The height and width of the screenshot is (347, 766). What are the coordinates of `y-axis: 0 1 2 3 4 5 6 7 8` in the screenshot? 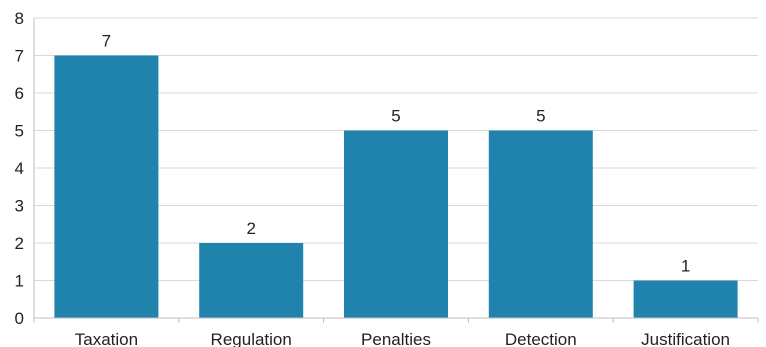 It's located at (25, 168).